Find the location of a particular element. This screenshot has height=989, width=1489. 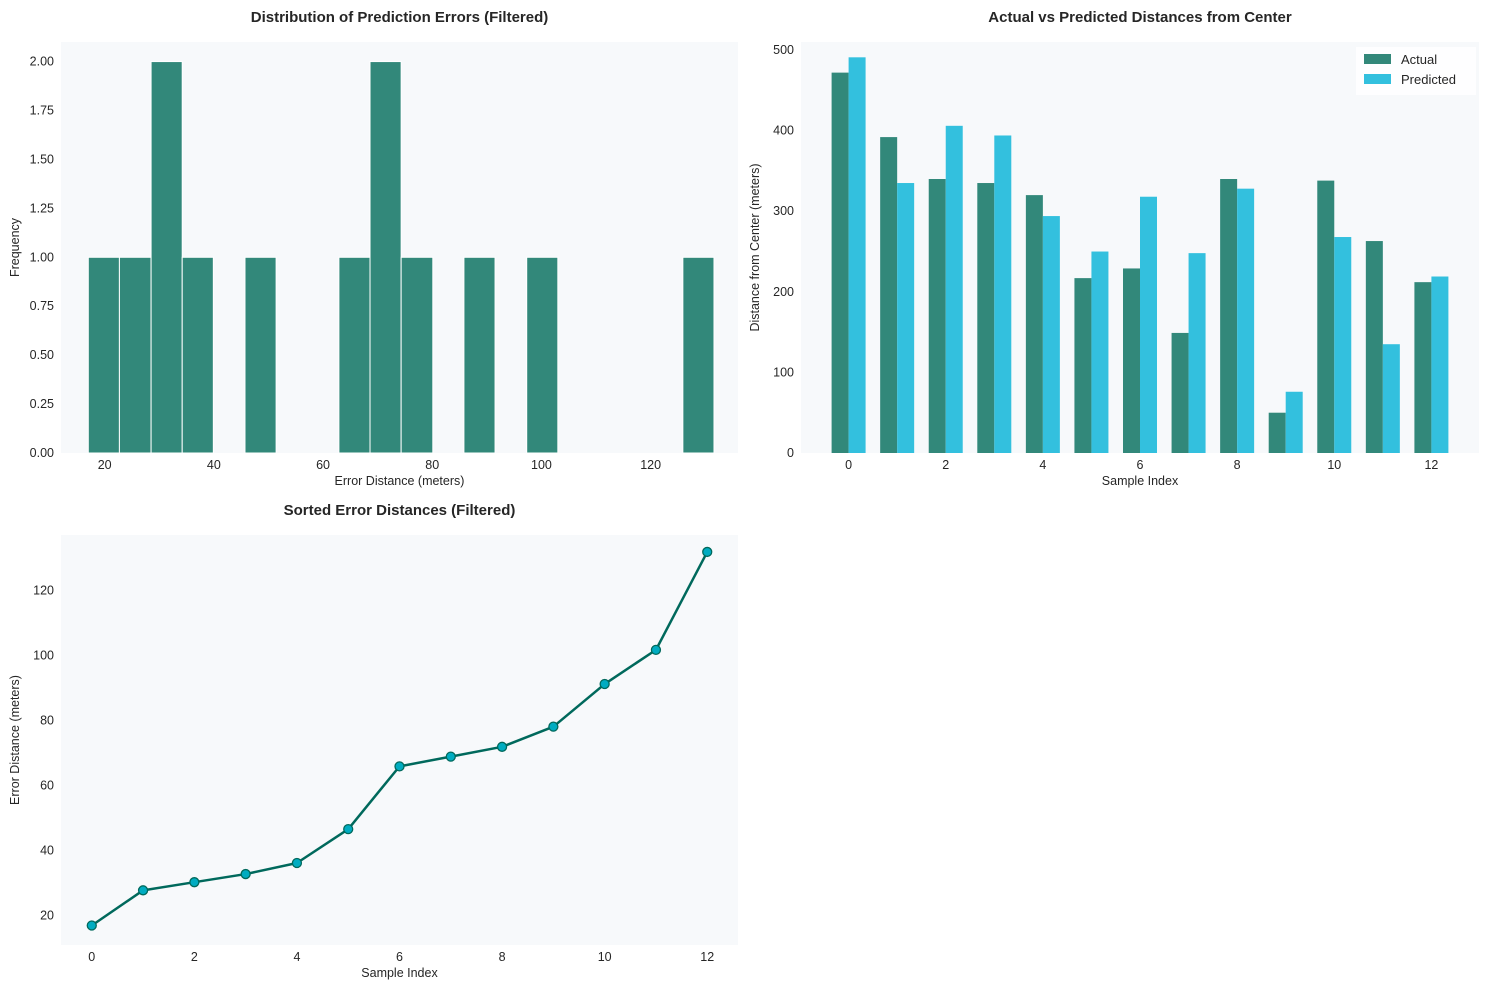

x-tick-label: 4 is located at coordinates (296, 957).